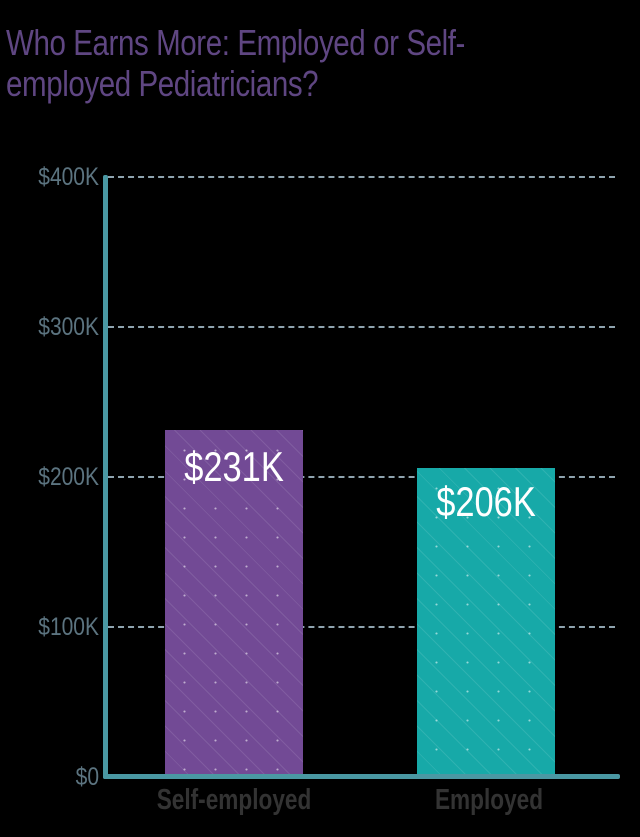  What do you see at coordinates (105, 477) in the screenshot?
I see `y-axis` at bounding box center [105, 477].